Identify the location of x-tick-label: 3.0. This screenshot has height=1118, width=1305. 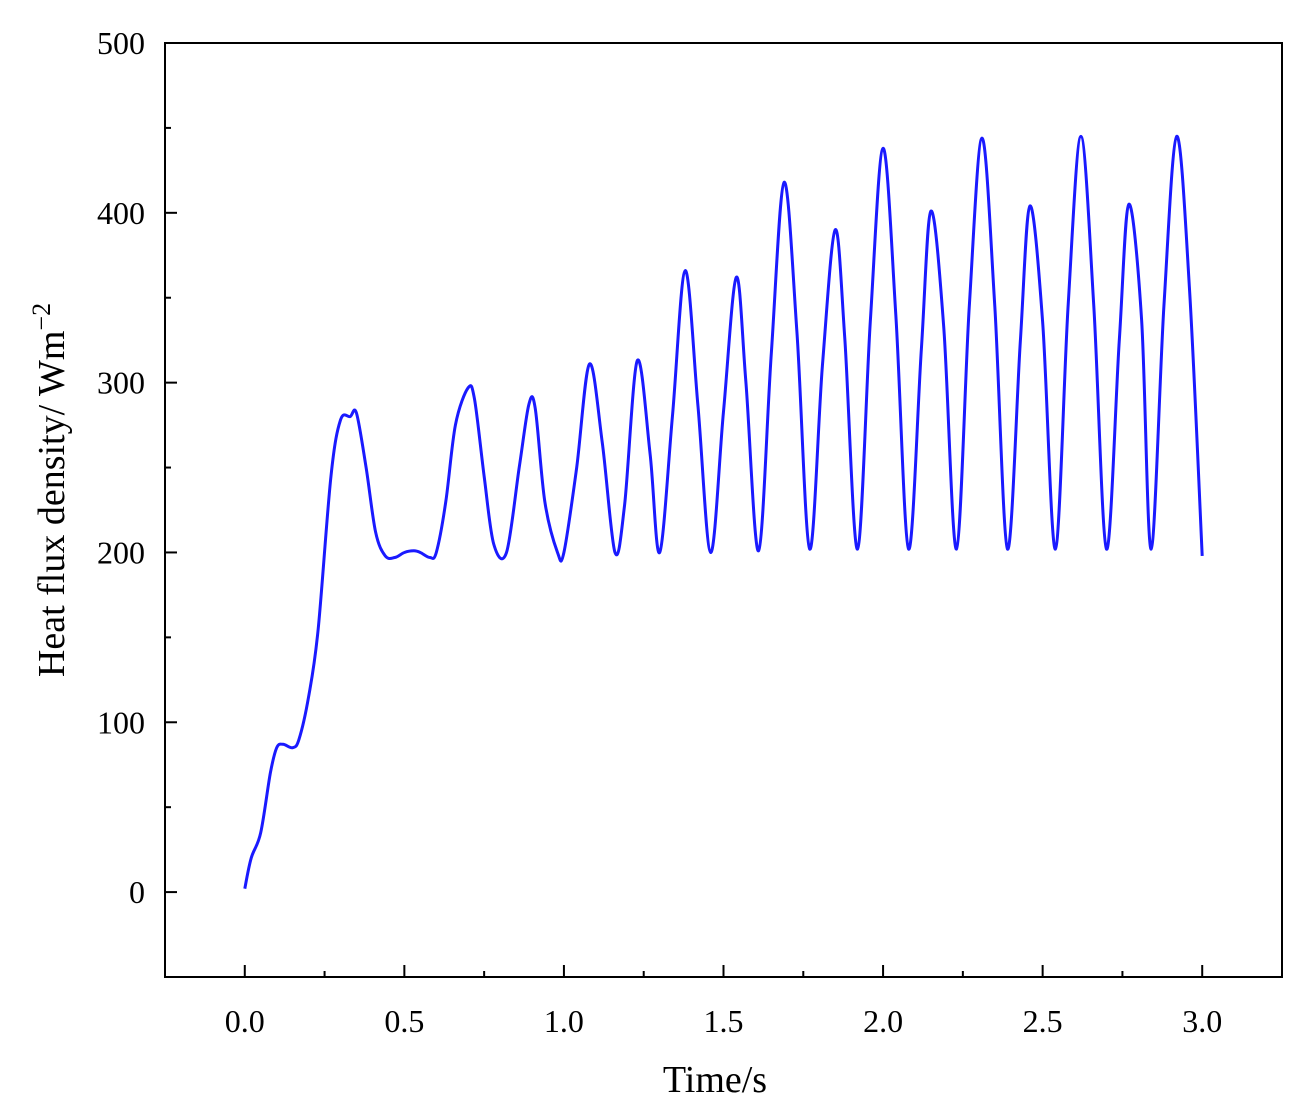
(1202, 1021).